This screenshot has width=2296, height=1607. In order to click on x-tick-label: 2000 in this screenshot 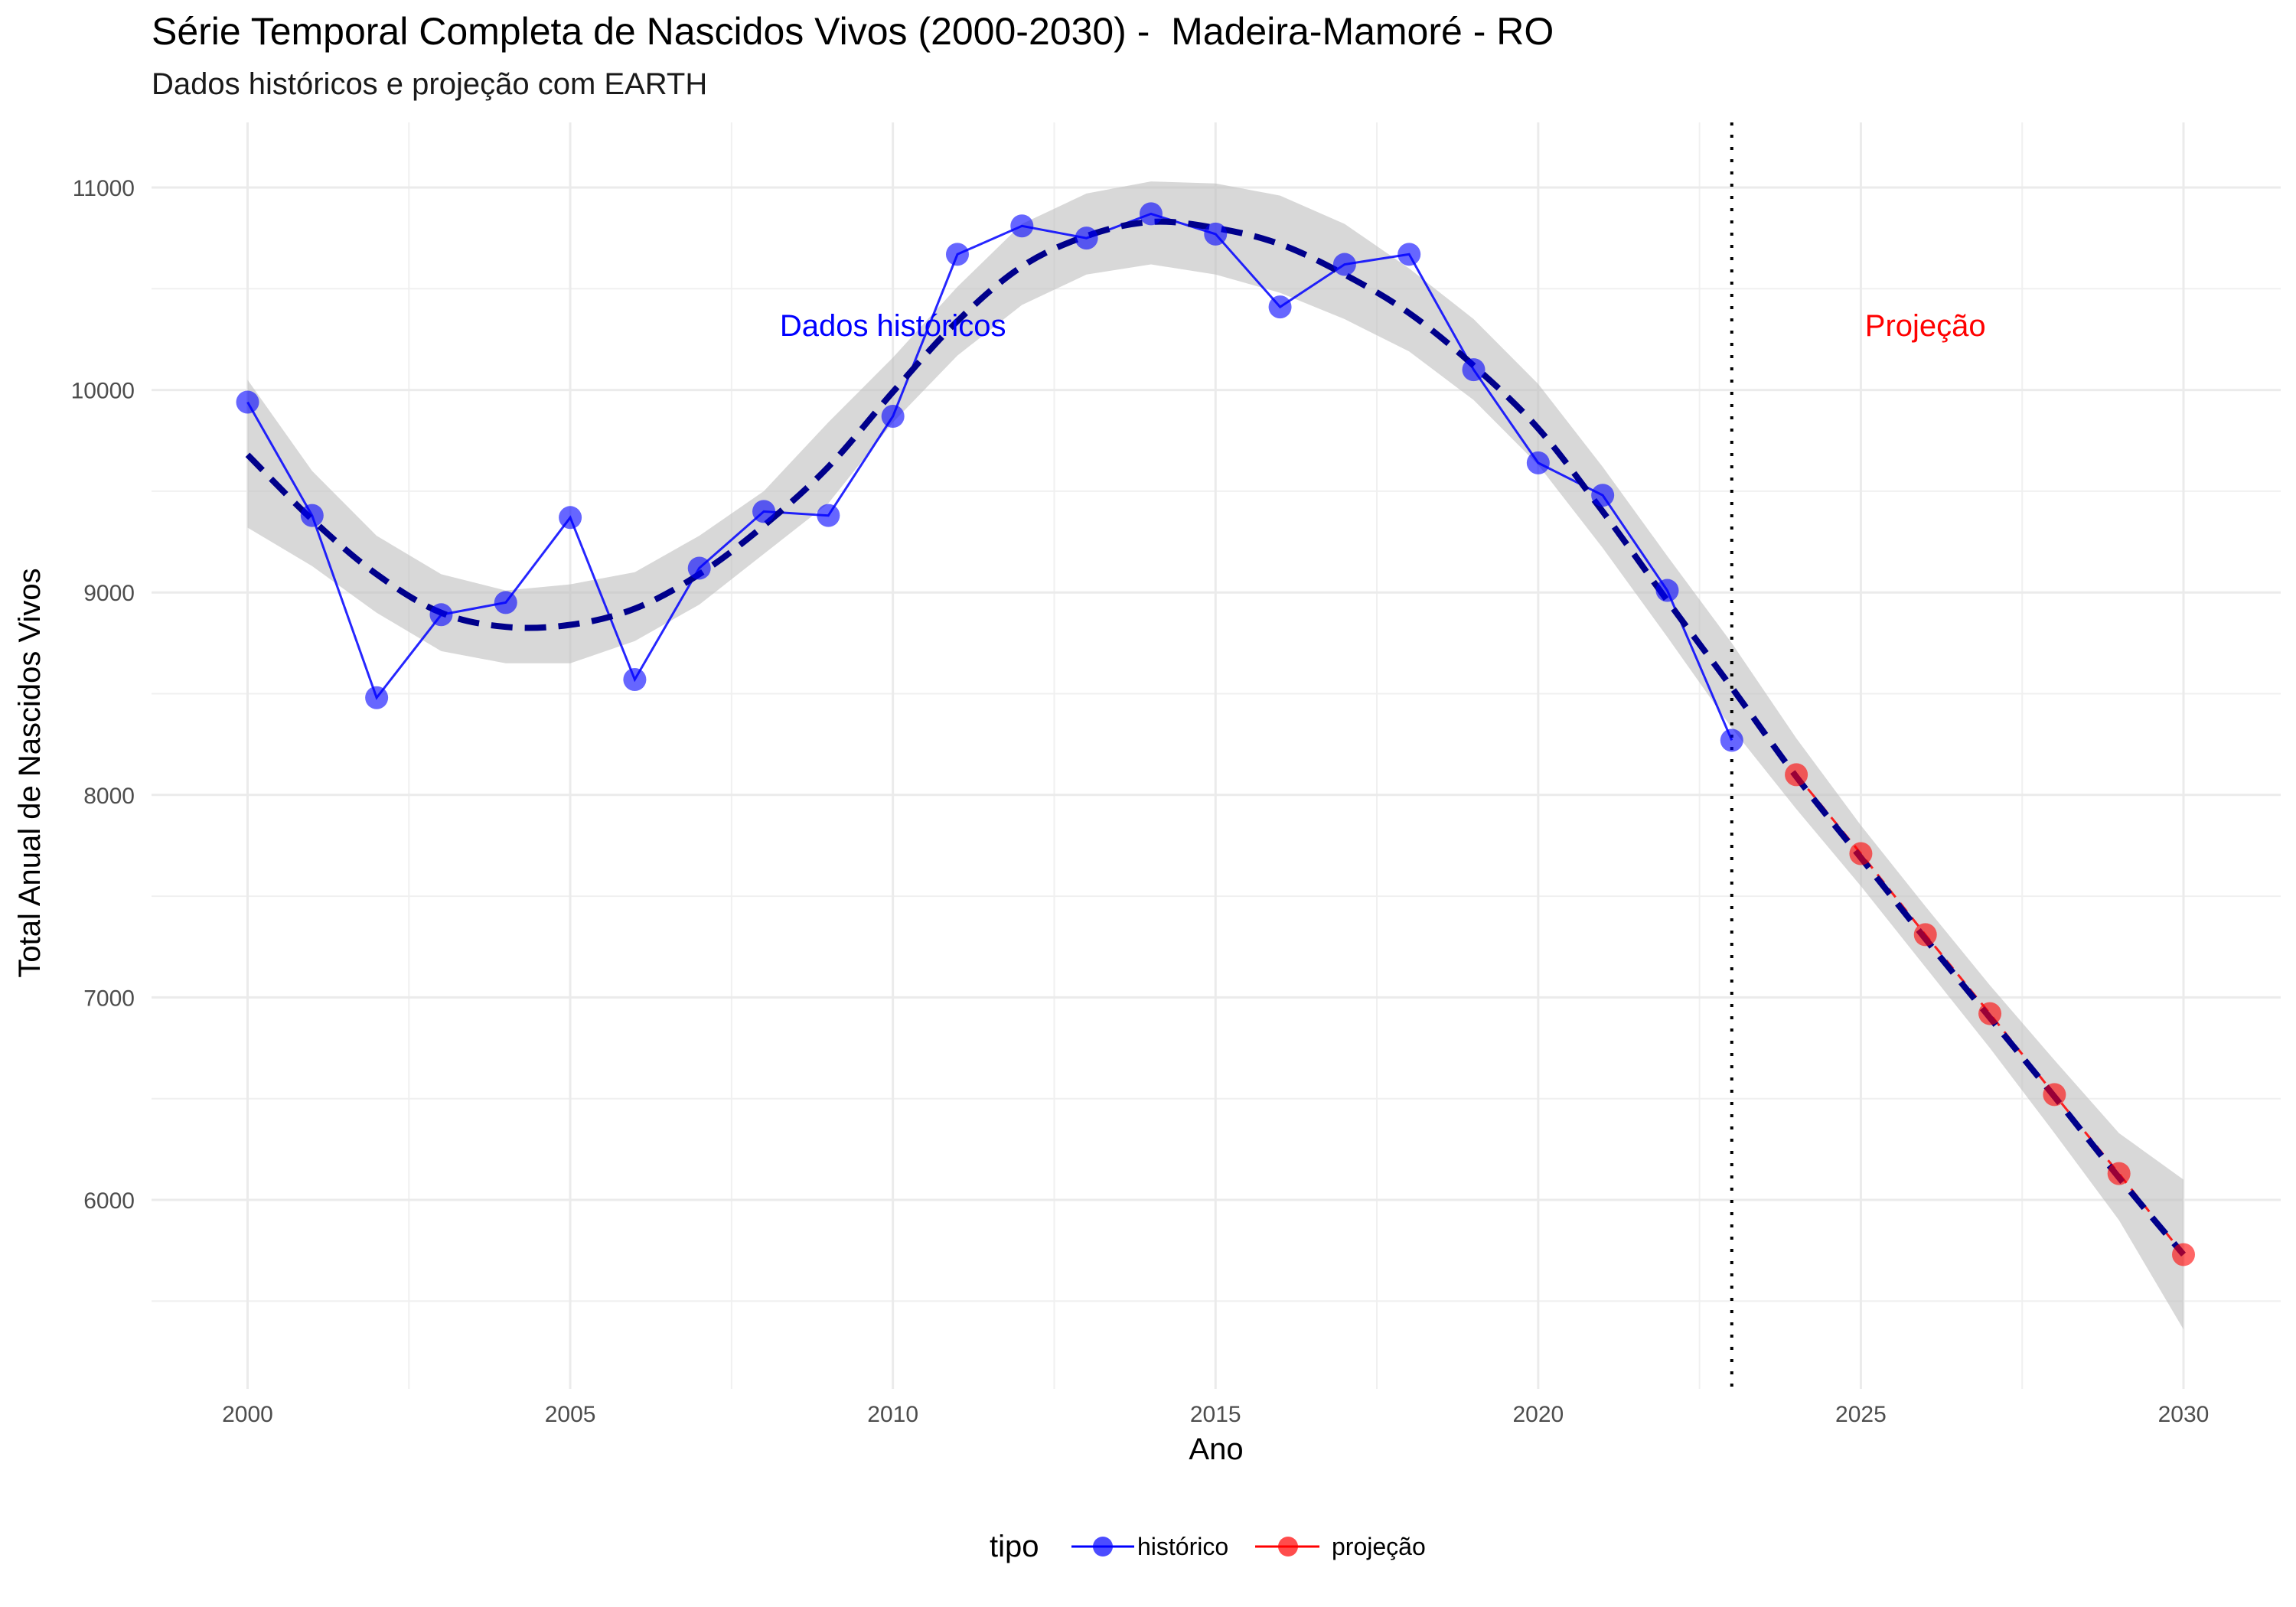, I will do `click(247, 1414)`.